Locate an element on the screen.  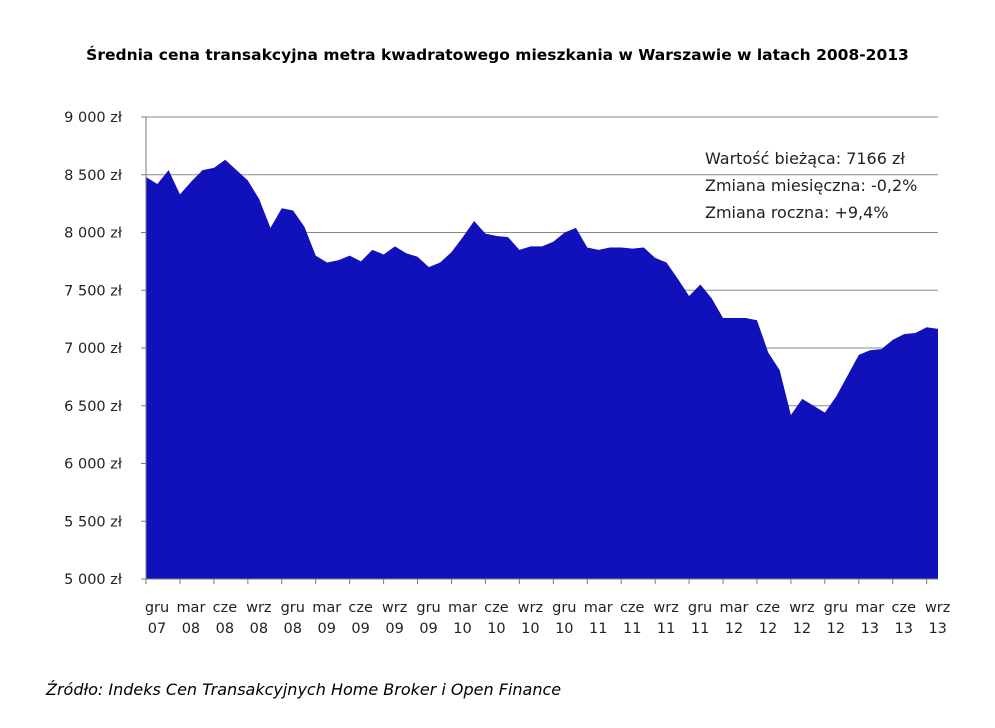
x-tick-label-year: 07 is located at coordinates (157, 629).